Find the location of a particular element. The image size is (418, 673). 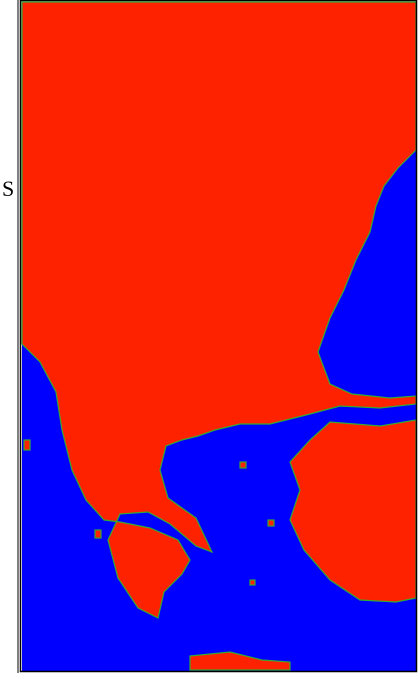

anatolia-land is located at coordinates (353, 511).